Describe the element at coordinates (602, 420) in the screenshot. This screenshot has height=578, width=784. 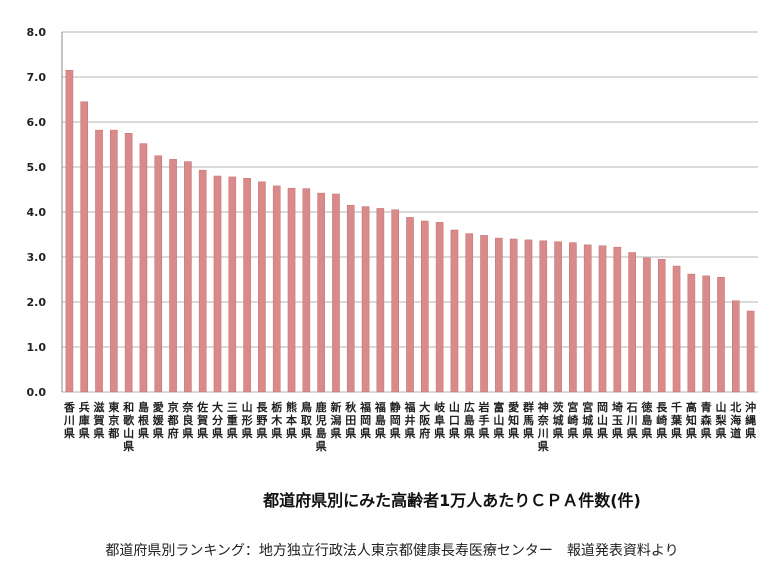
I see `x-tick-label: 岡山県` at that location.